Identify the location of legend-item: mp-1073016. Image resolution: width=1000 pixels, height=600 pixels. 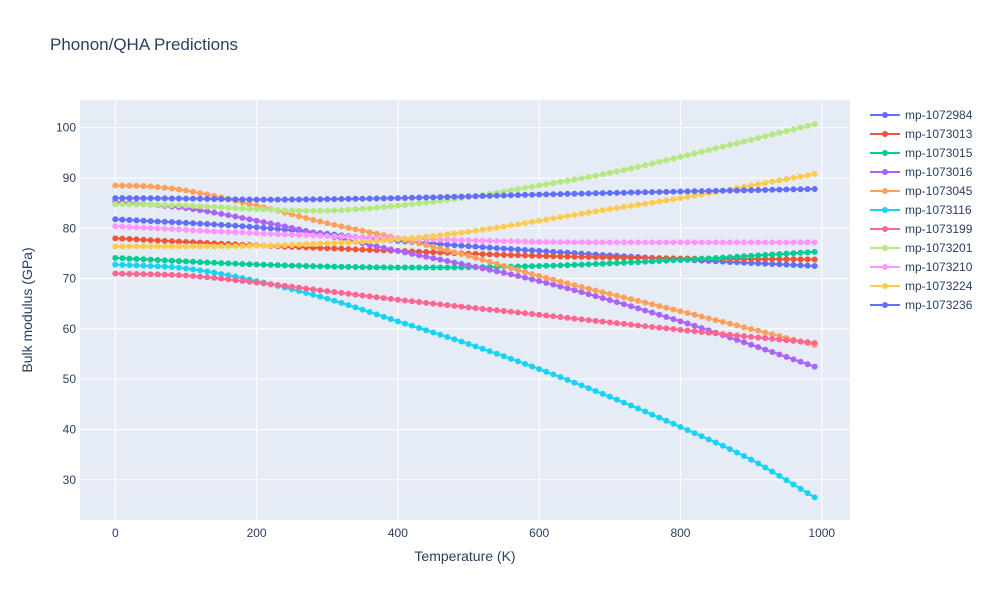
(921, 172).